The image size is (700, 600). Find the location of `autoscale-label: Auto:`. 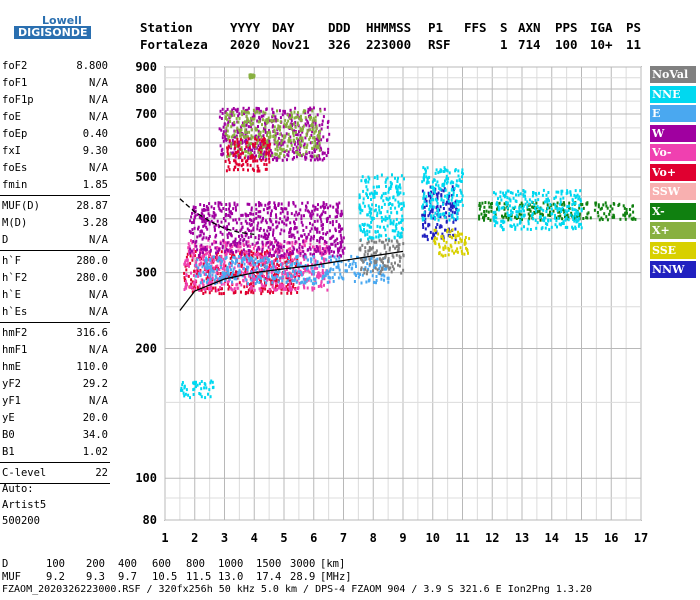

autoscale-label: Auto: is located at coordinates (18, 489).